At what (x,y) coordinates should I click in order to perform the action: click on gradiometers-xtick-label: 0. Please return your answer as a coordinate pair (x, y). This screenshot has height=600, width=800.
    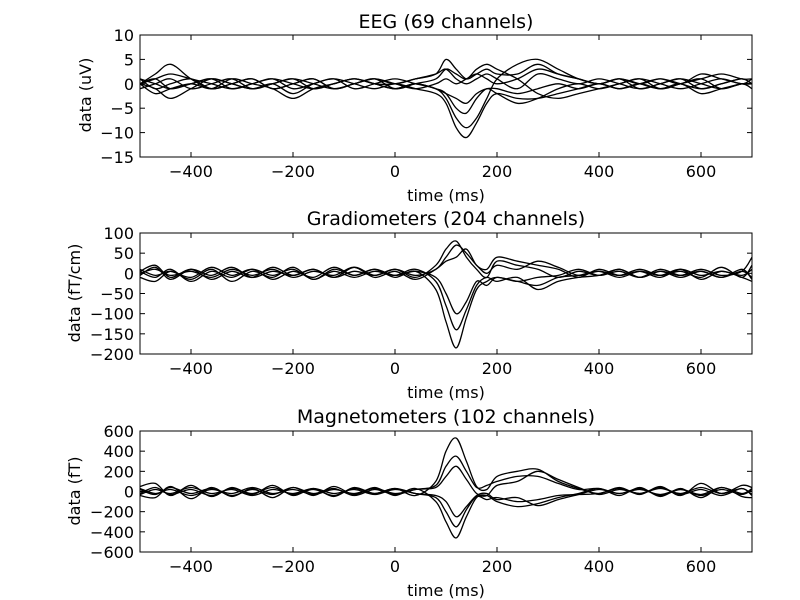
    Looking at the image, I should click on (395, 368).